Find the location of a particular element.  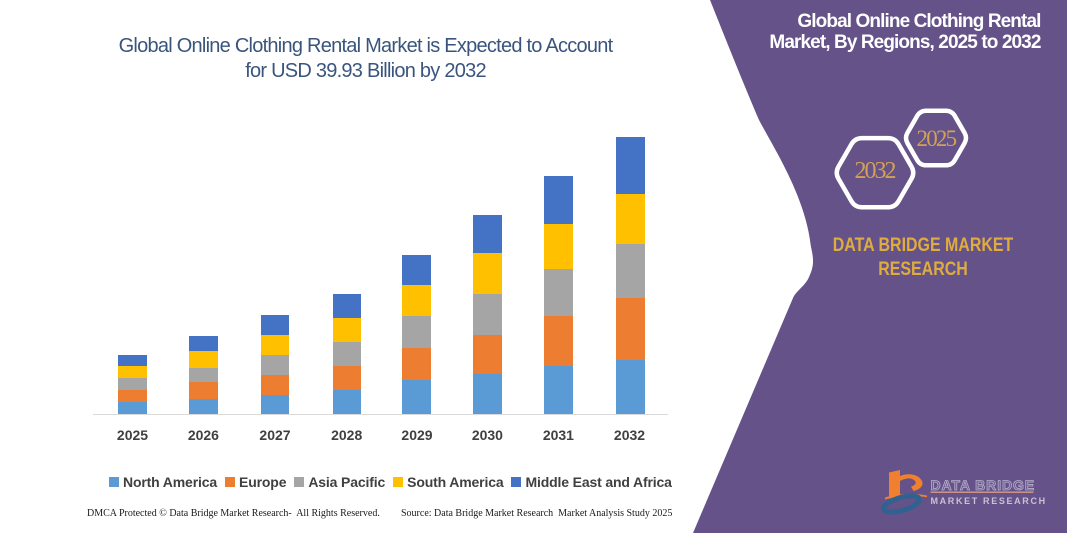

svg-text: MARKET RESEARCH is located at coordinates (989, 501).